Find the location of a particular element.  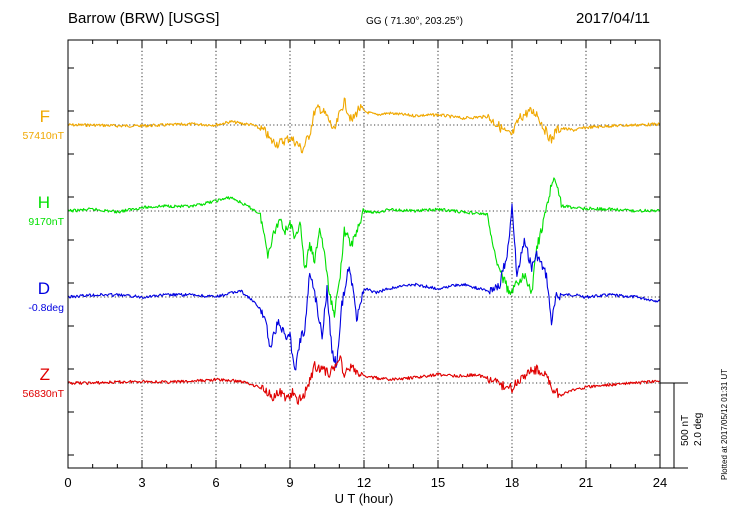

scale-bar is located at coordinates (674, 425).